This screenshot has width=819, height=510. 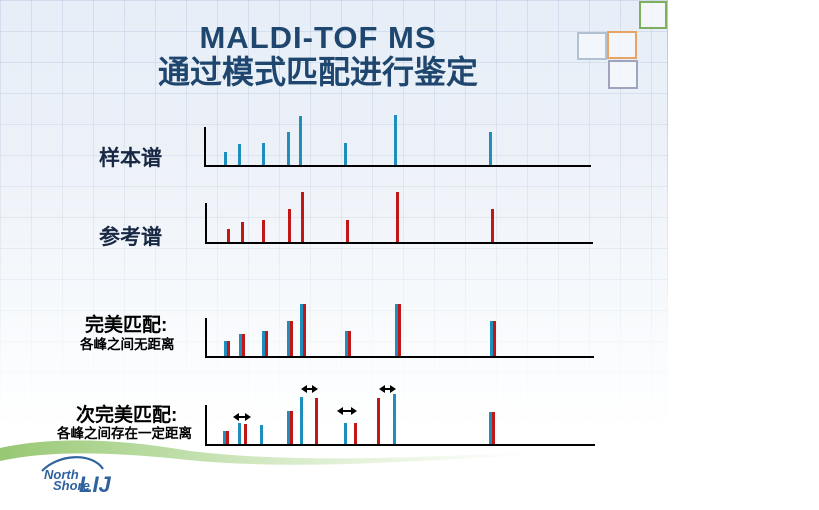 What do you see at coordinates (126, 325) in the screenshot?
I see `label-perfect-match: 完美匹配:` at bounding box center [126, 325].